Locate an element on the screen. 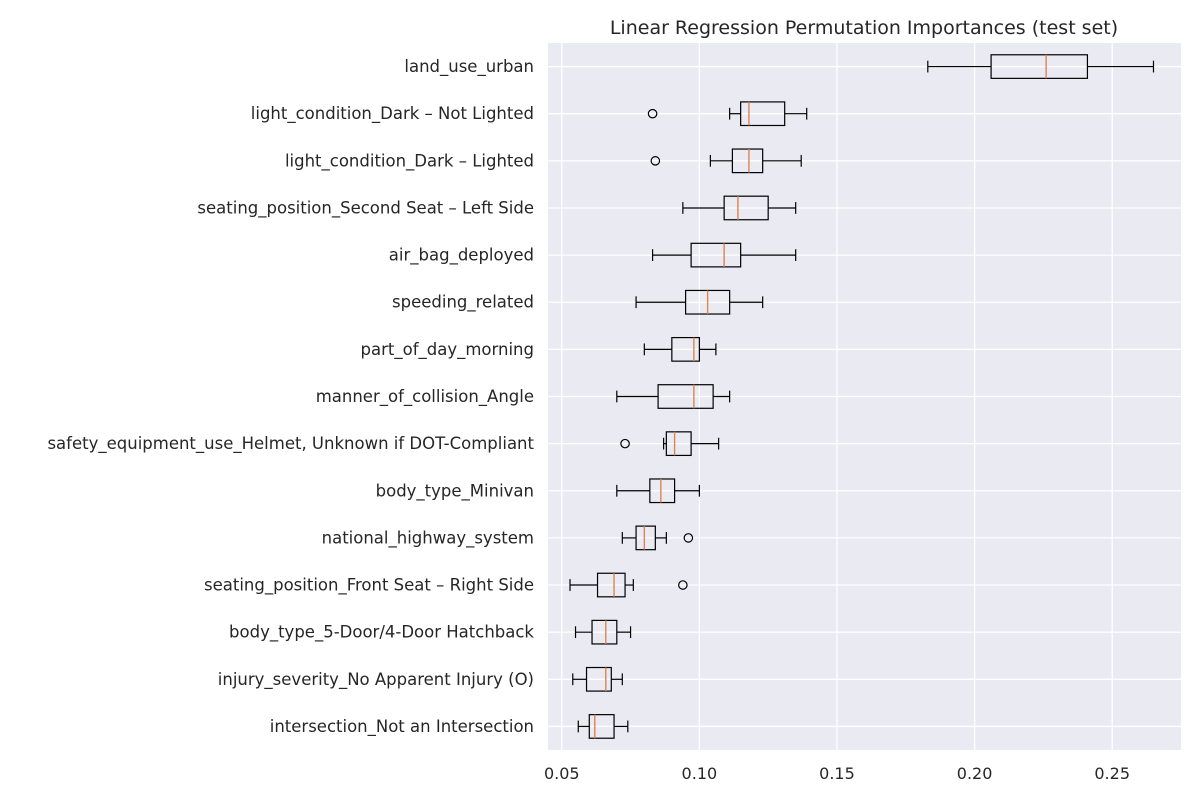  category-label: manner_of_collision_Angle is located at coordinates (425, 397).